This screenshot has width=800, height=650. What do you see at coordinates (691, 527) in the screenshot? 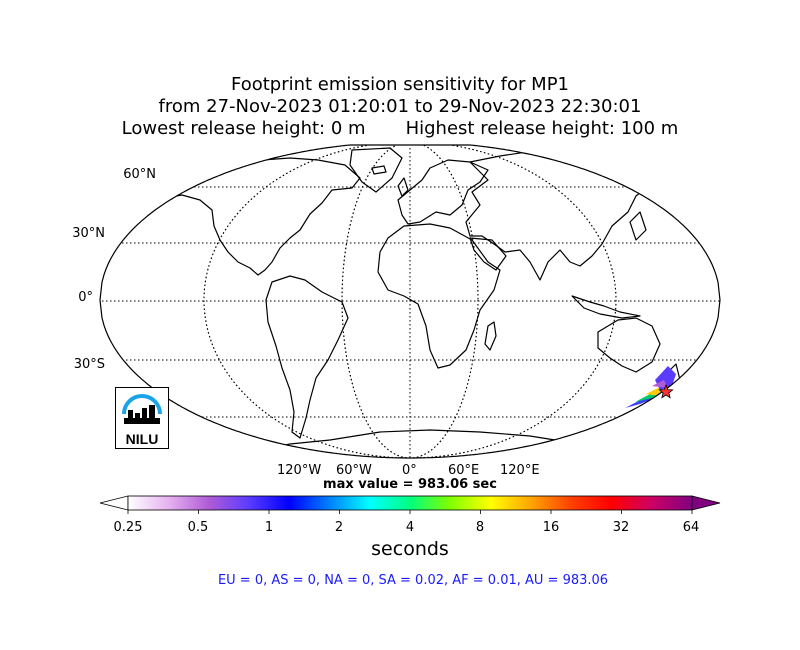
I see `colorbar-tick-label: 64` at bounding box center [691, 527].